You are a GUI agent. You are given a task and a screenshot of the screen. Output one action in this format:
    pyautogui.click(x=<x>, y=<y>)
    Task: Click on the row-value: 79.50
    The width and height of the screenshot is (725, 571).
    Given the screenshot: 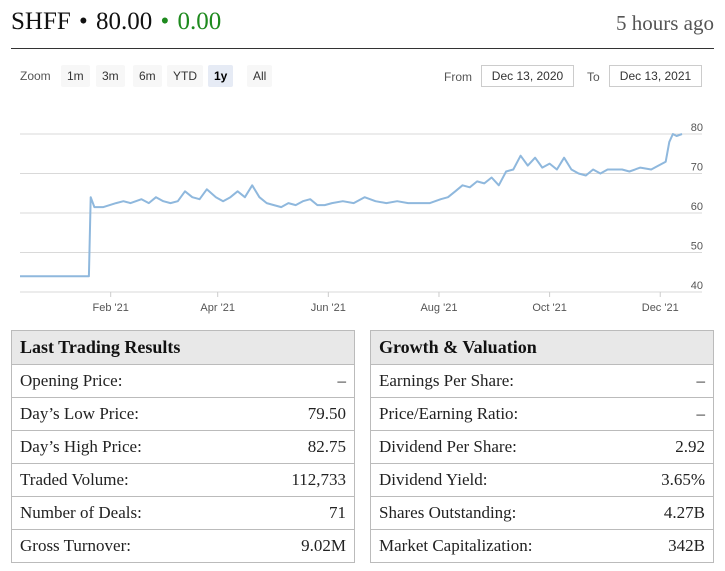 What is the action you would take?
    pyautogui.click(x=326, y=413)
    